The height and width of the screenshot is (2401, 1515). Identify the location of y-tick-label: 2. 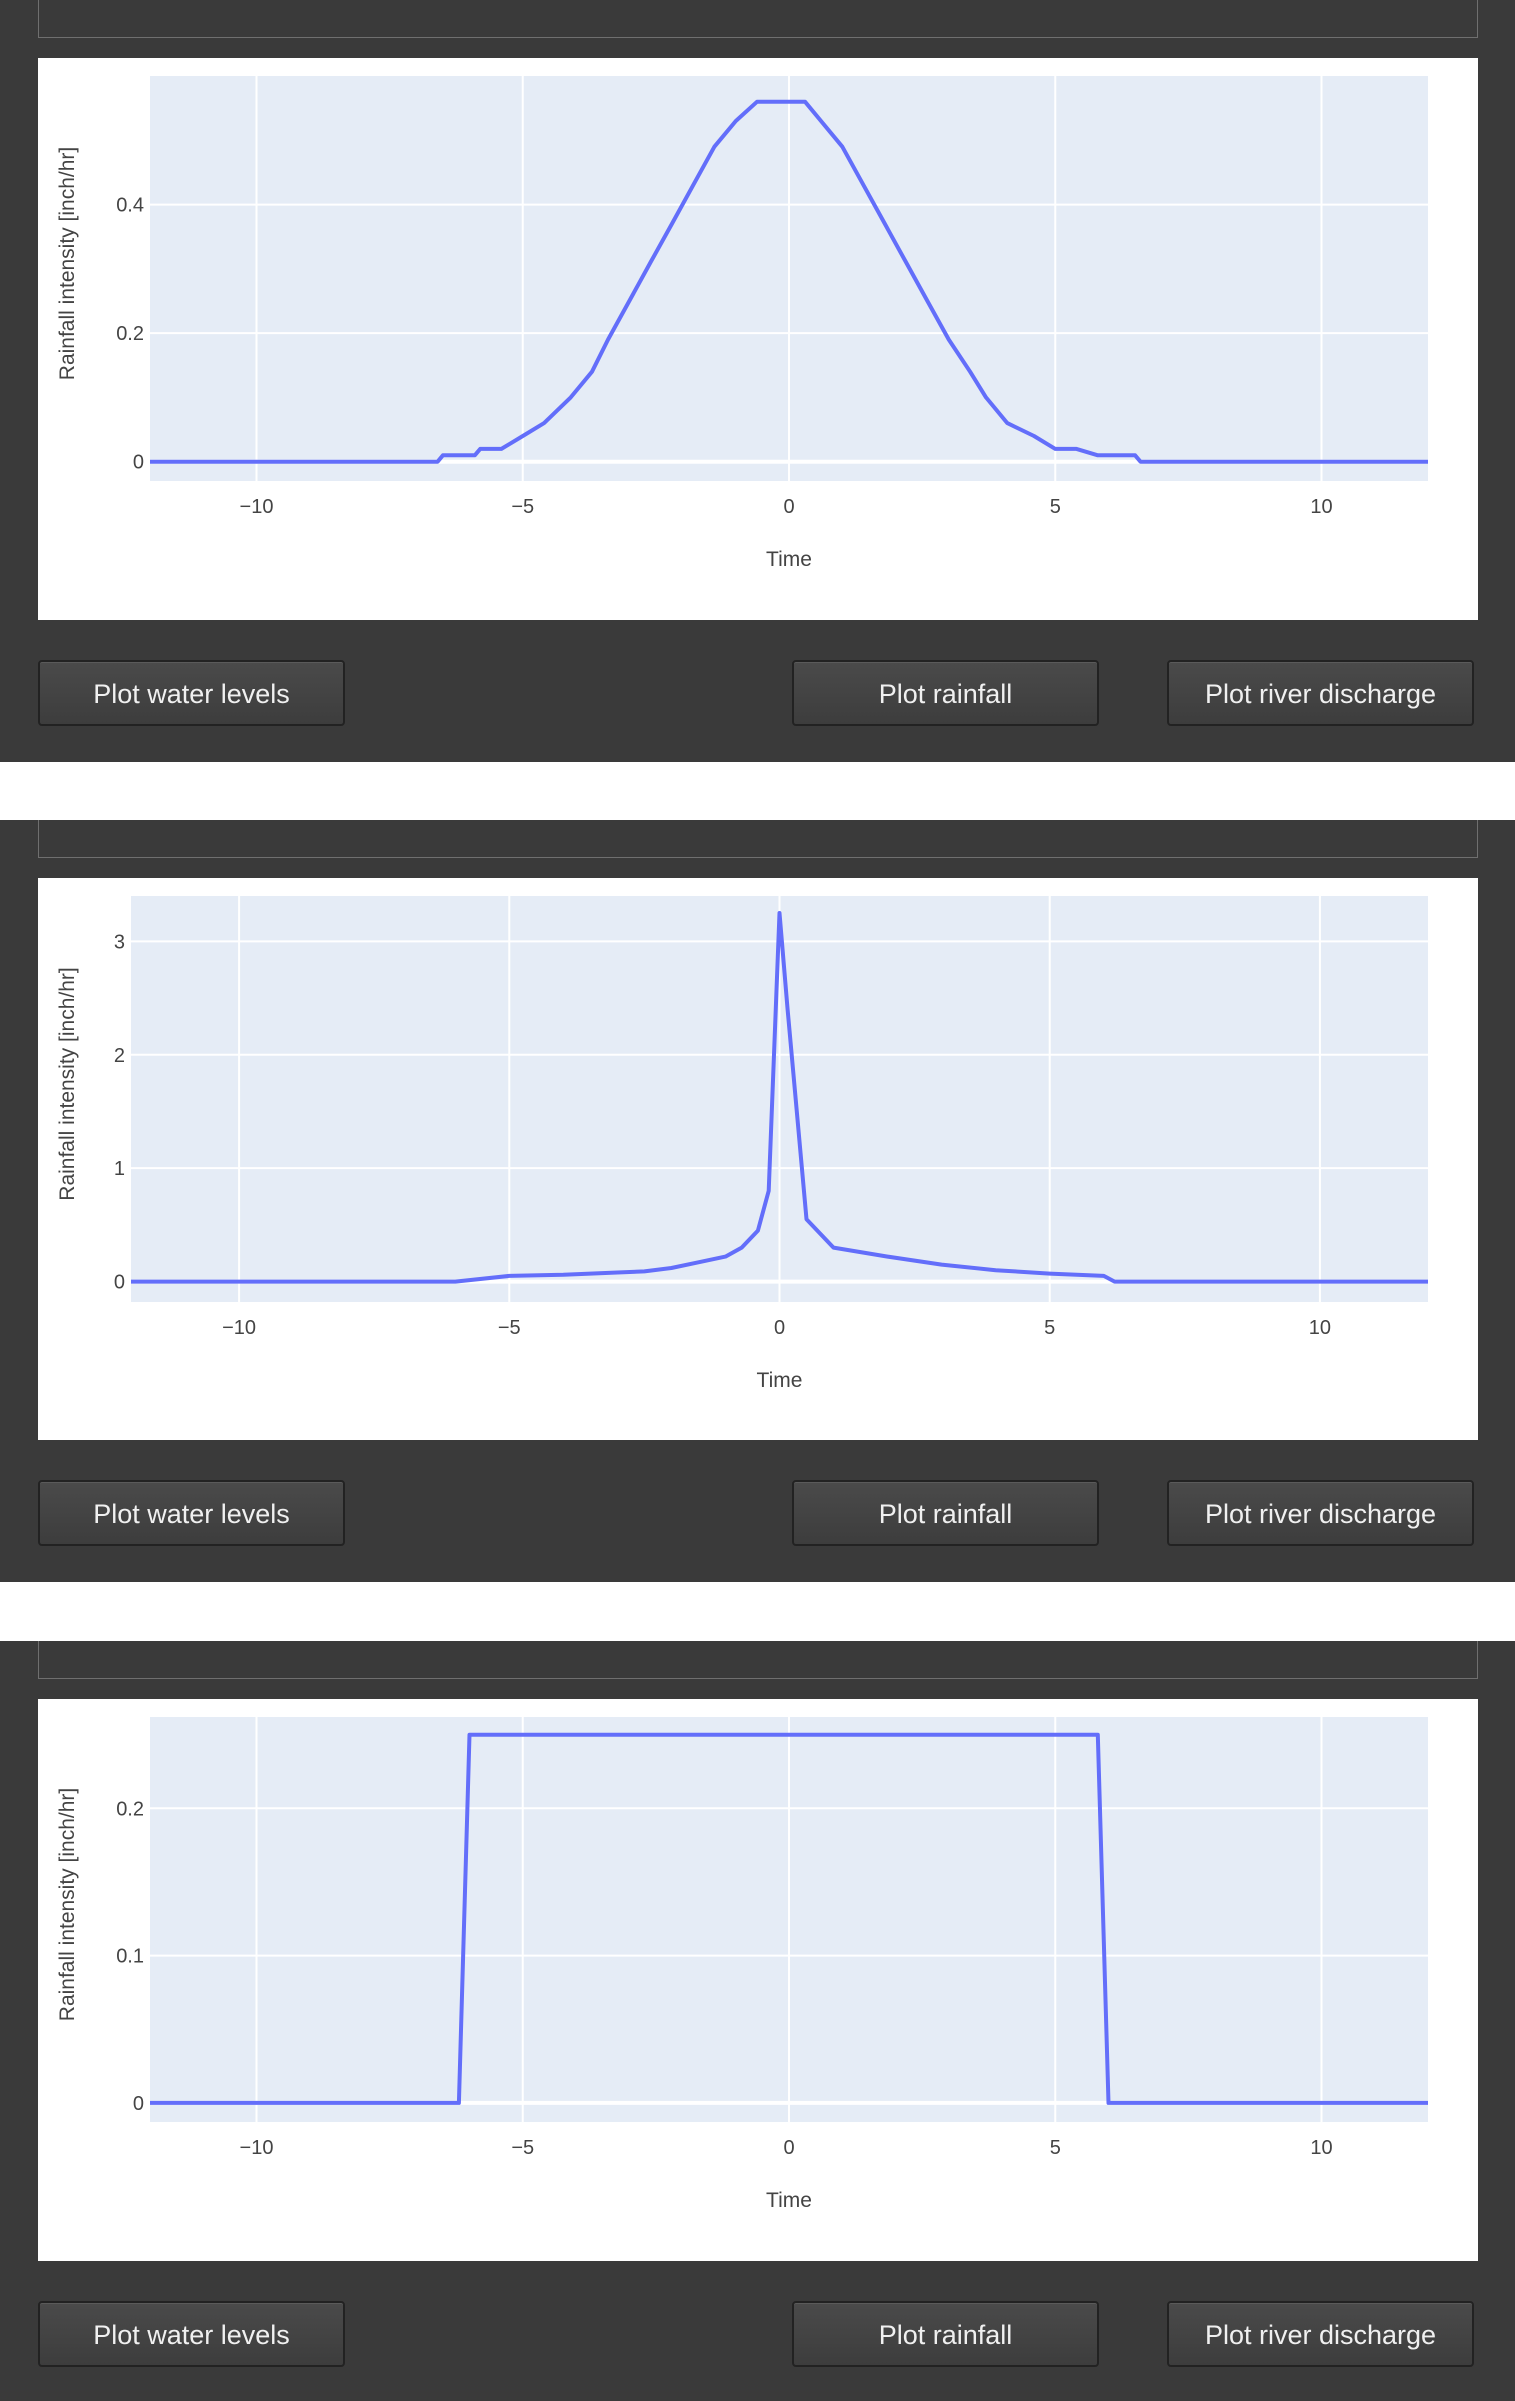
(119, 1056).